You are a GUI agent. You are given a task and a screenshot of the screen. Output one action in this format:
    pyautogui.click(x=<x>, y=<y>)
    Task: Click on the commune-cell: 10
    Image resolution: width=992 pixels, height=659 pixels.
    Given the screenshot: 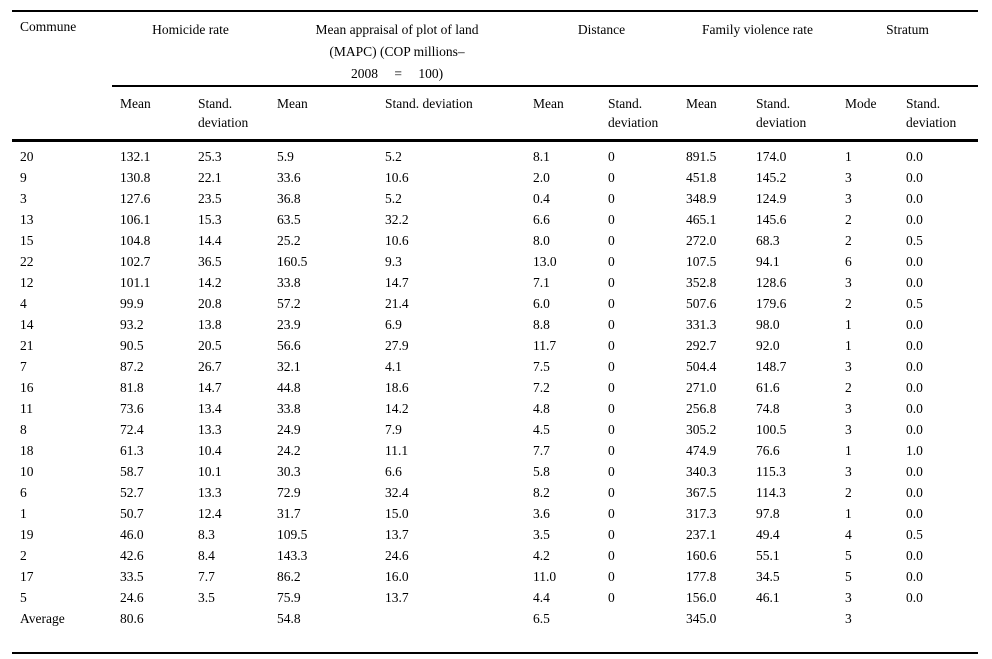 What is the action you would take?
    pyautogui.click(x=27, y=471)
    